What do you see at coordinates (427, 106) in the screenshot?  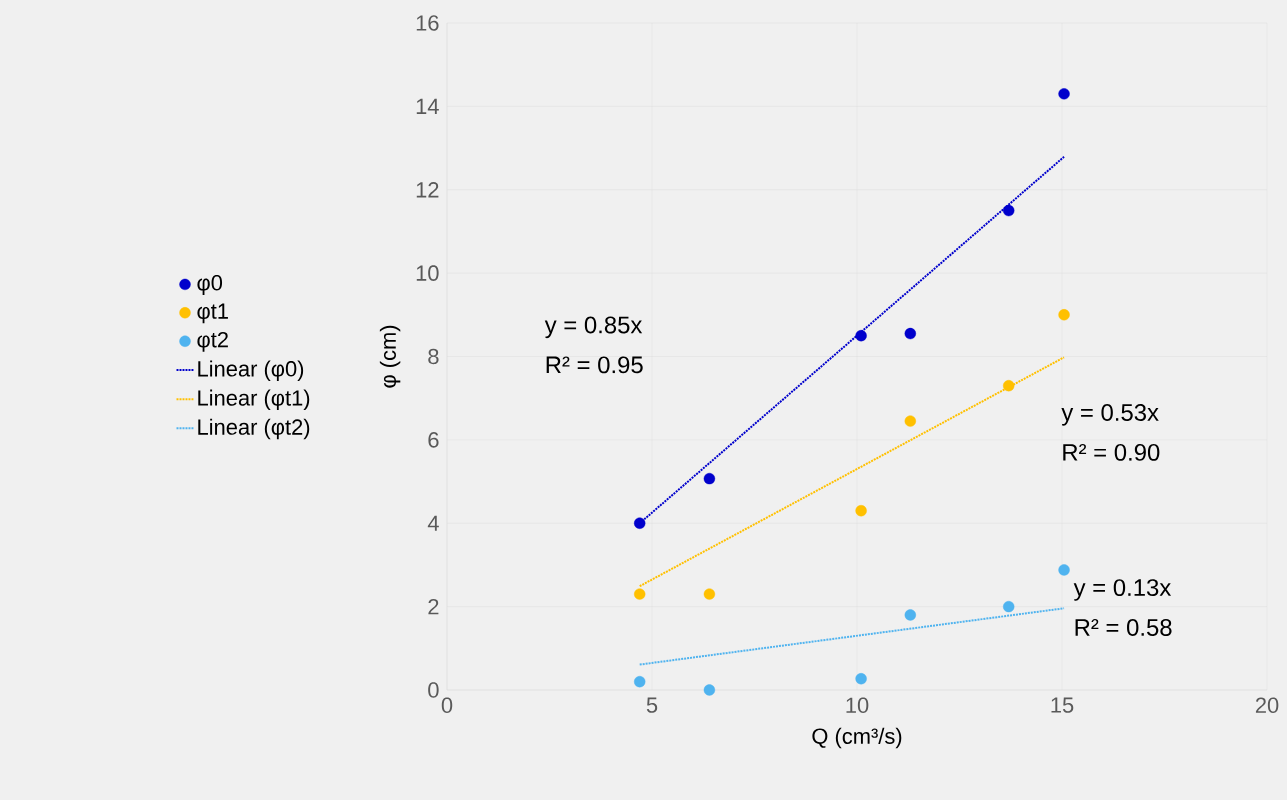 I see `y-tick-label: 14` at bounding box center [427, 106].